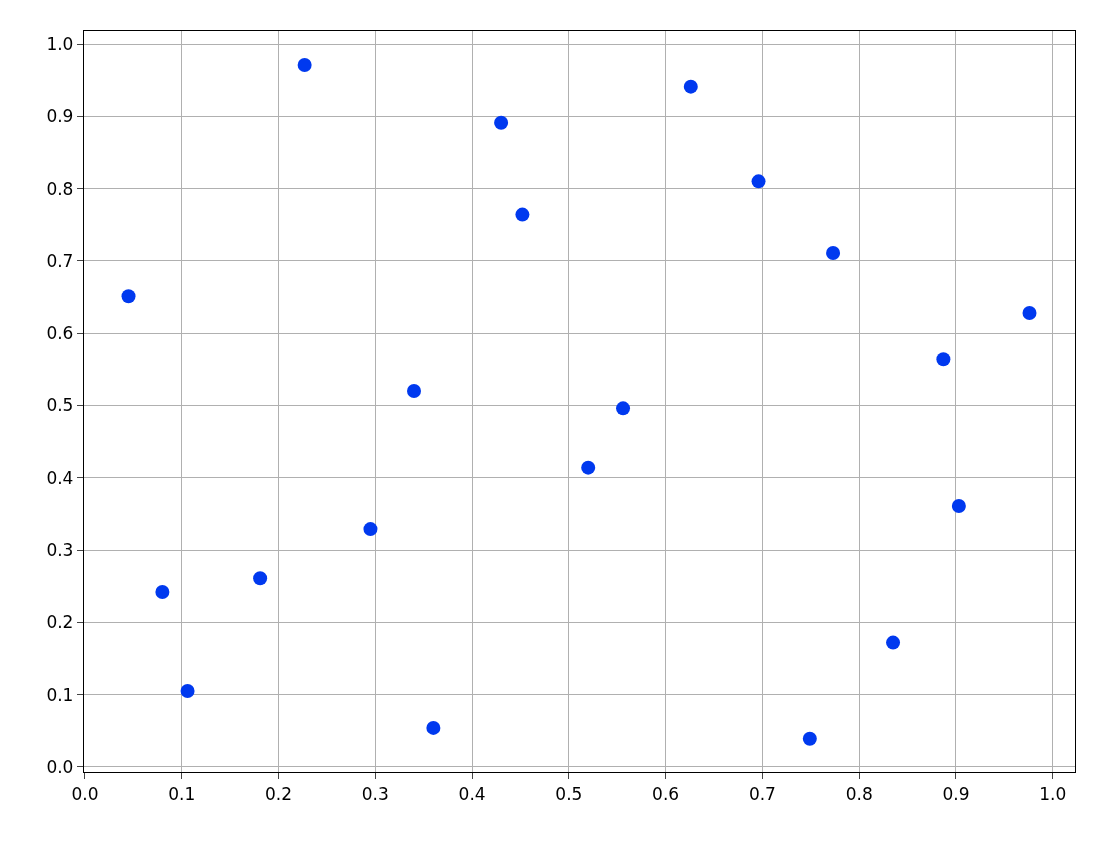 This screenshot has height=856, width=1110. I want to click on y-tick-label: 0.0, so click(60, 766).